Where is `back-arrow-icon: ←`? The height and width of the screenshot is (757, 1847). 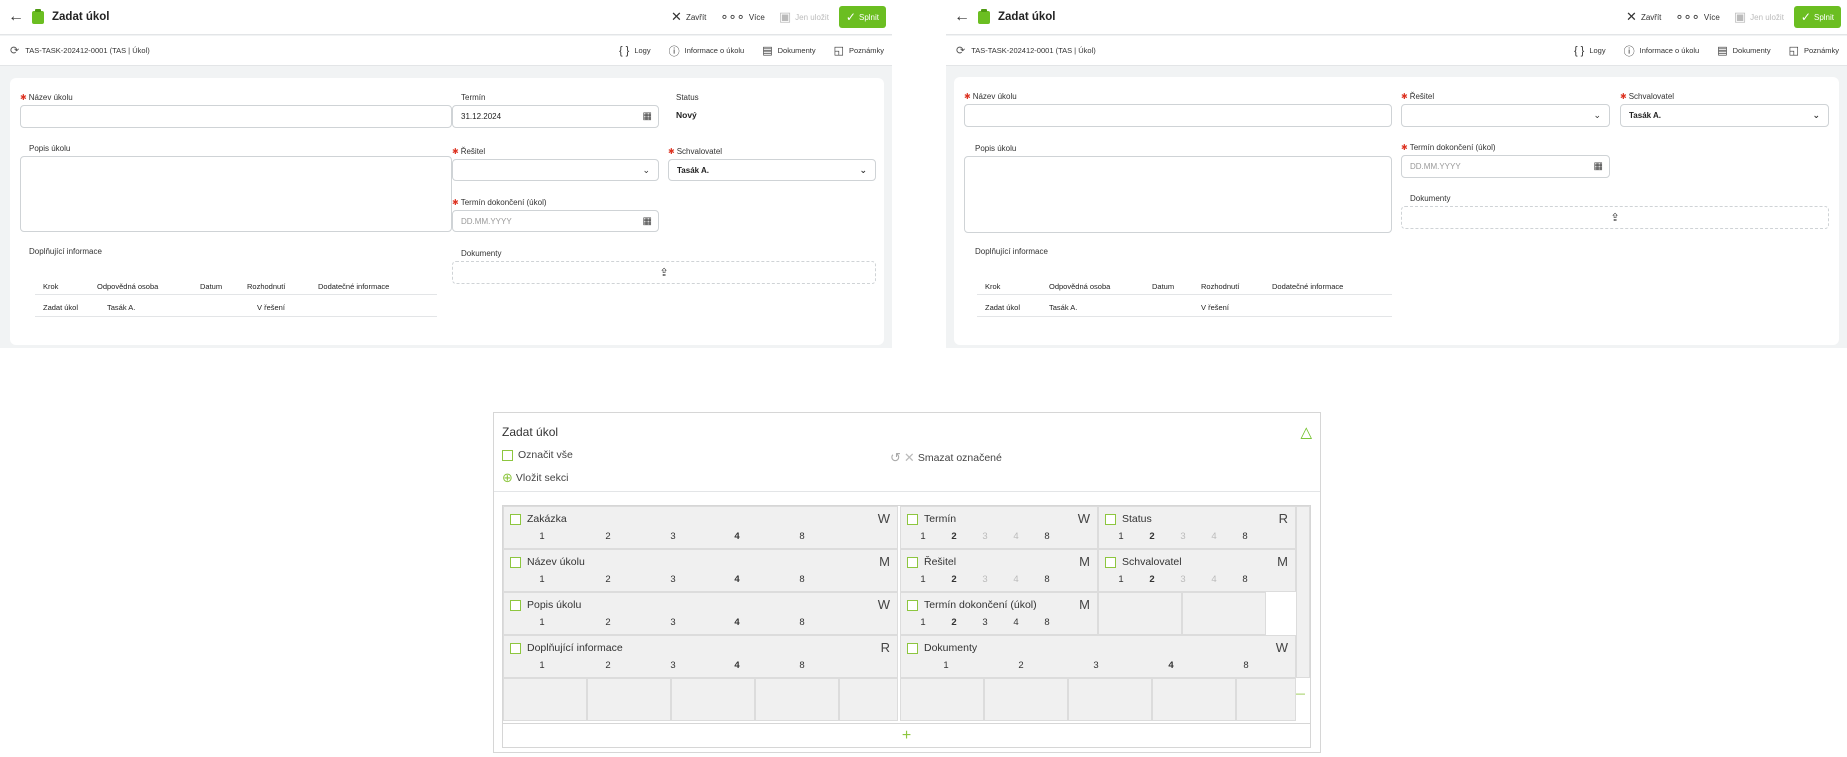 back-arrow-icon: ← is located at coordinates (16, 16).